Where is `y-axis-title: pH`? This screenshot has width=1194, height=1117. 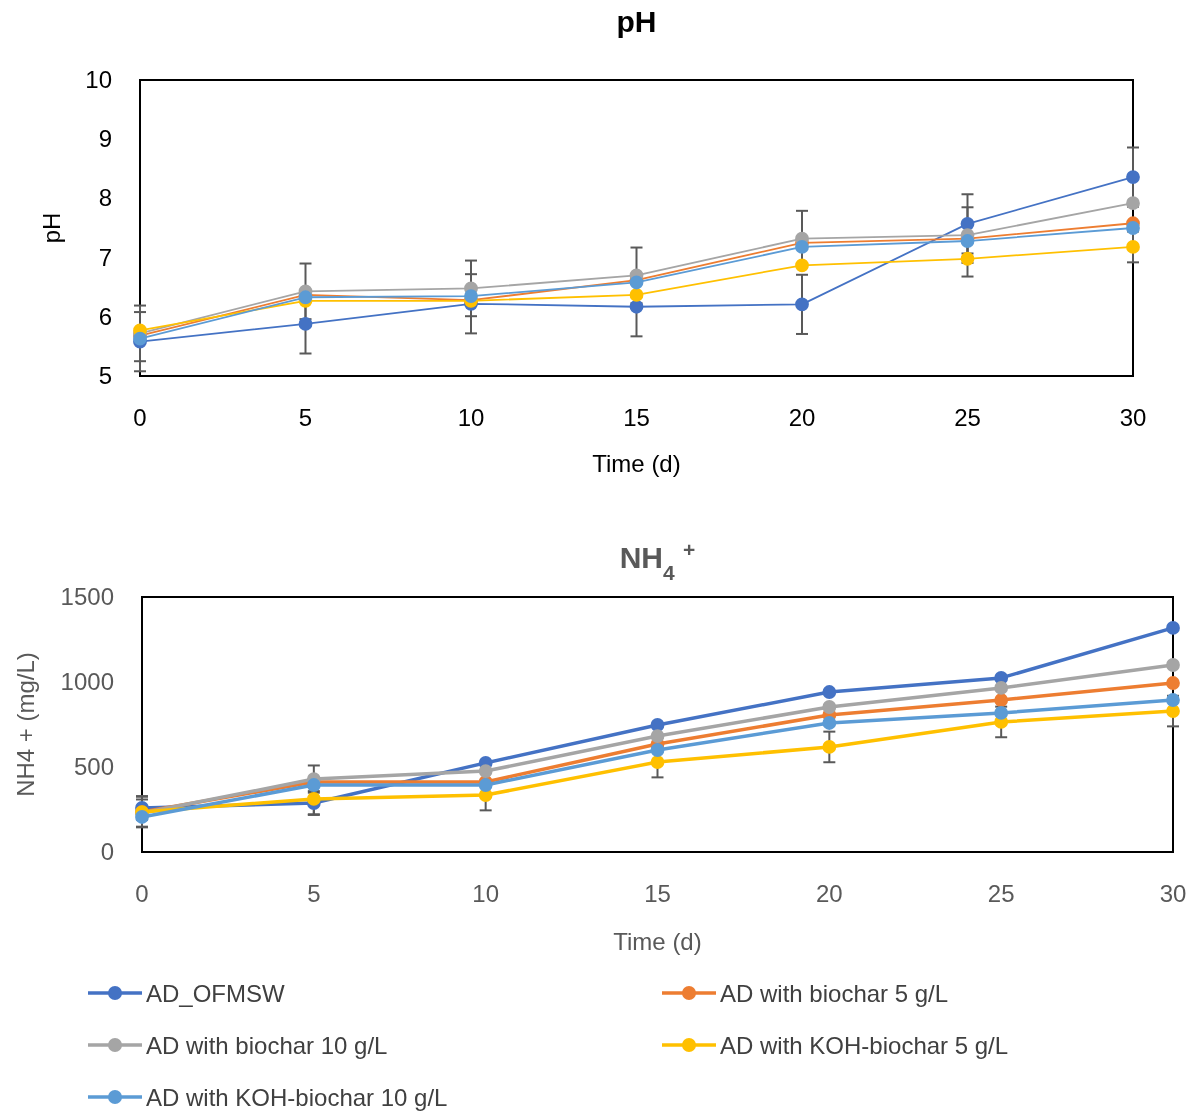 y-axis-title: pH is located at coordinates (51, 228).